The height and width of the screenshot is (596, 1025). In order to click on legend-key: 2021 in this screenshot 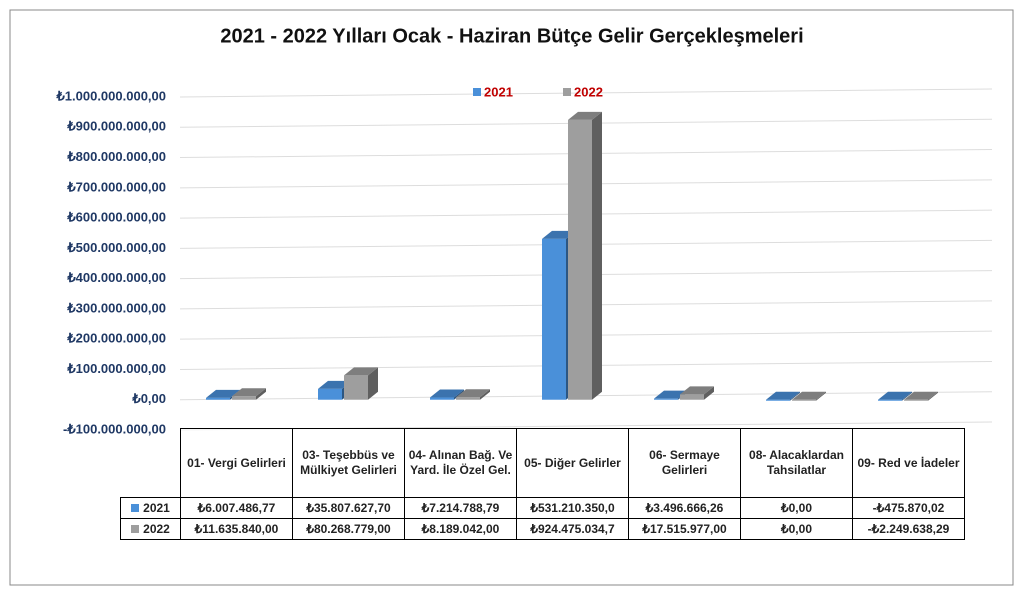, I will do `click(150, 508)`.